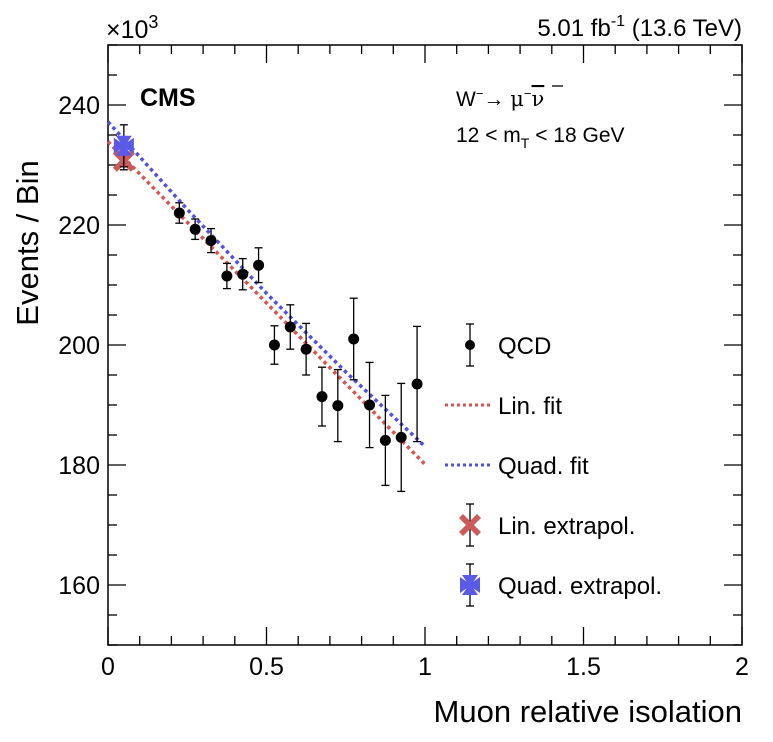 The image size is (773, 742). What do you see at coordinates (27, 242) in the screenshot?
I see `y-axis-title: Events / Bin` at bounding box center [27, 242].